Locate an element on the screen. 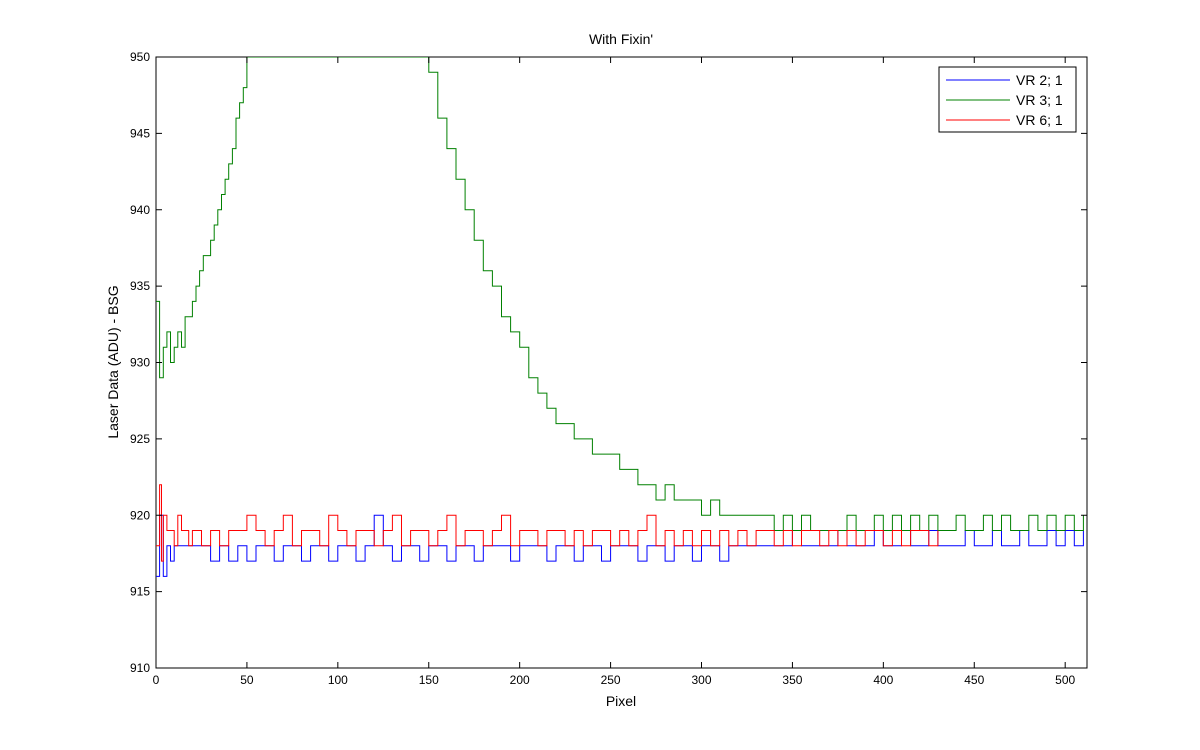 The width and height of the screenshot is (1200, 750). legend: VR 2; 1 VR 3; 1 VR 6; 1 is located at coordinates (1007, 99).